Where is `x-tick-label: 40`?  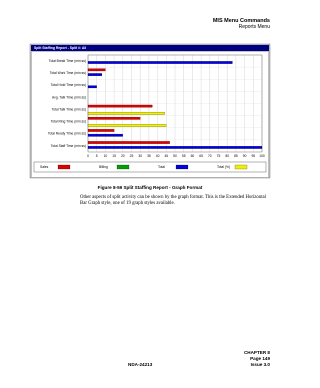
x-tick-label: 40 is located at coordinates (158, 156).